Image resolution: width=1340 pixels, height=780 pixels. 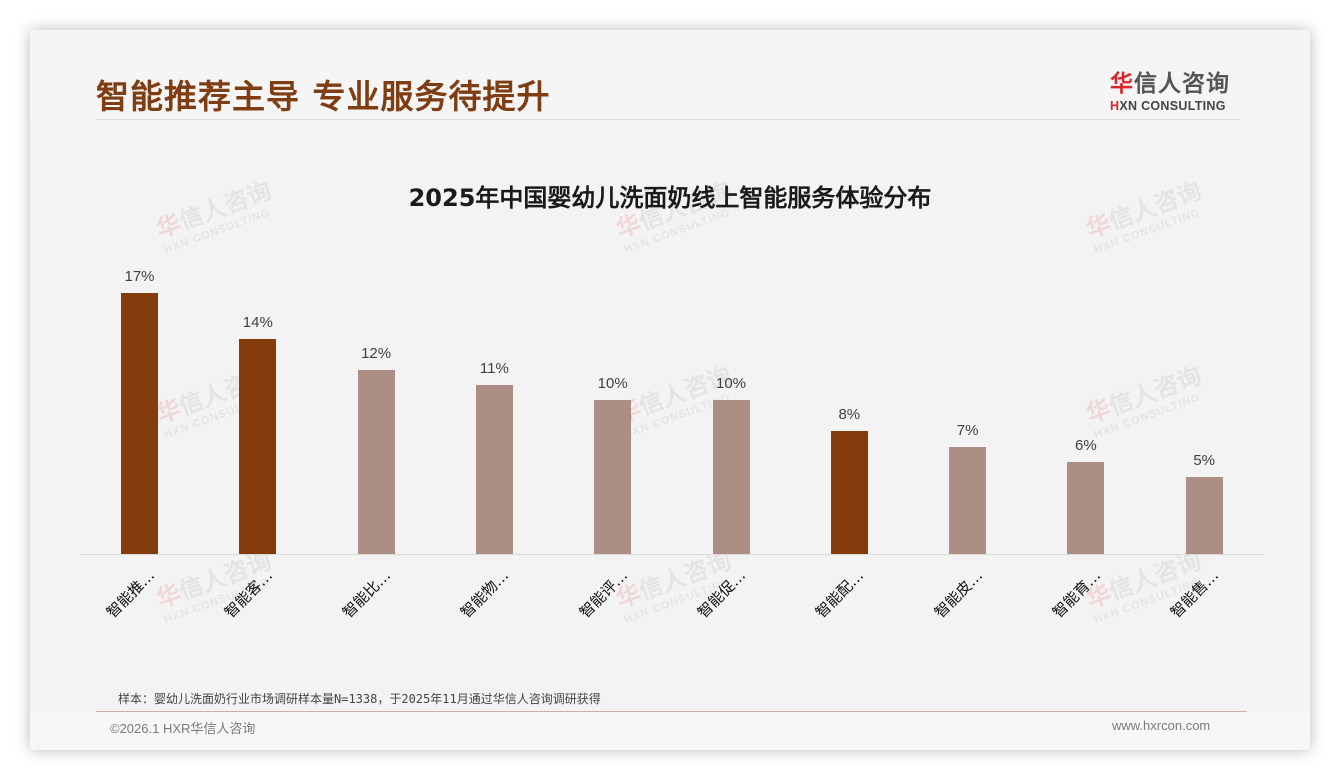 I want to click on bar-value-label: 11%, so click(x=494, y=369).